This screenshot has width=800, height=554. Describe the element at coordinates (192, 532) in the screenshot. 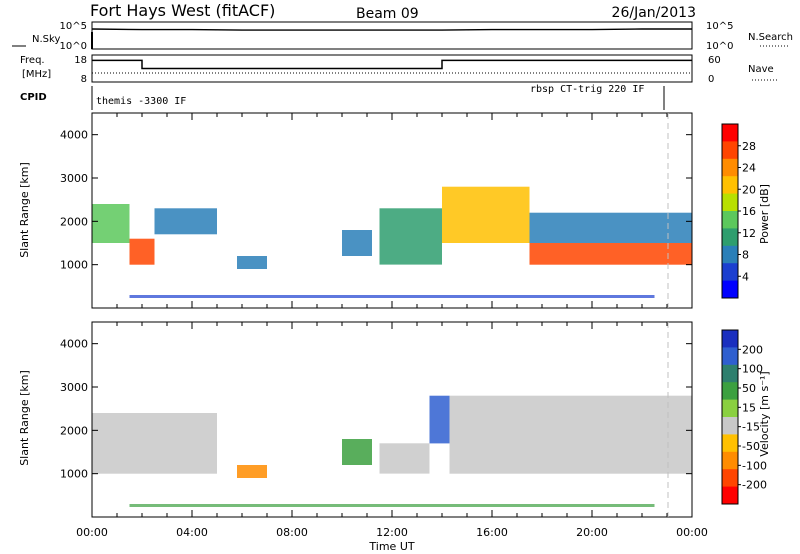

I see `xaxis-tick-label-1: 04:00` at that location.